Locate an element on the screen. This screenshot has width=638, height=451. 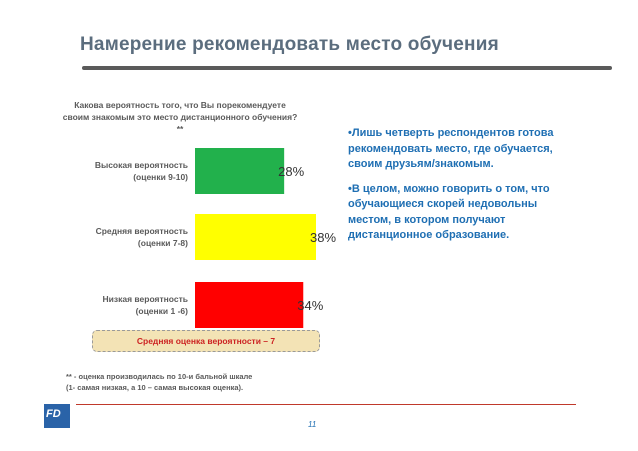
logo-mark is located at coordinates (57, 416).